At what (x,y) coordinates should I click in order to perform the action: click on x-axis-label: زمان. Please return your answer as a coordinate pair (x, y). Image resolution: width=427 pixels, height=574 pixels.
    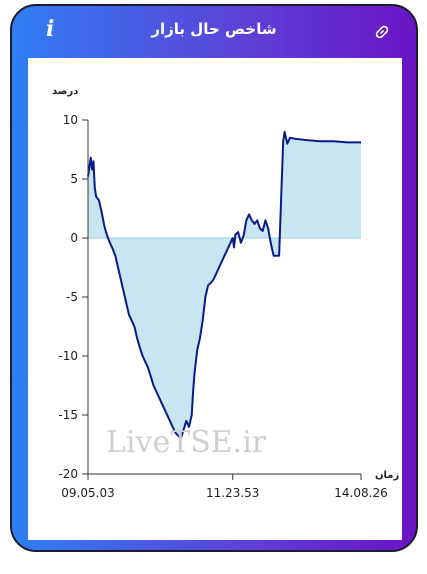
    Looking at the image, I should click on (387, 475).